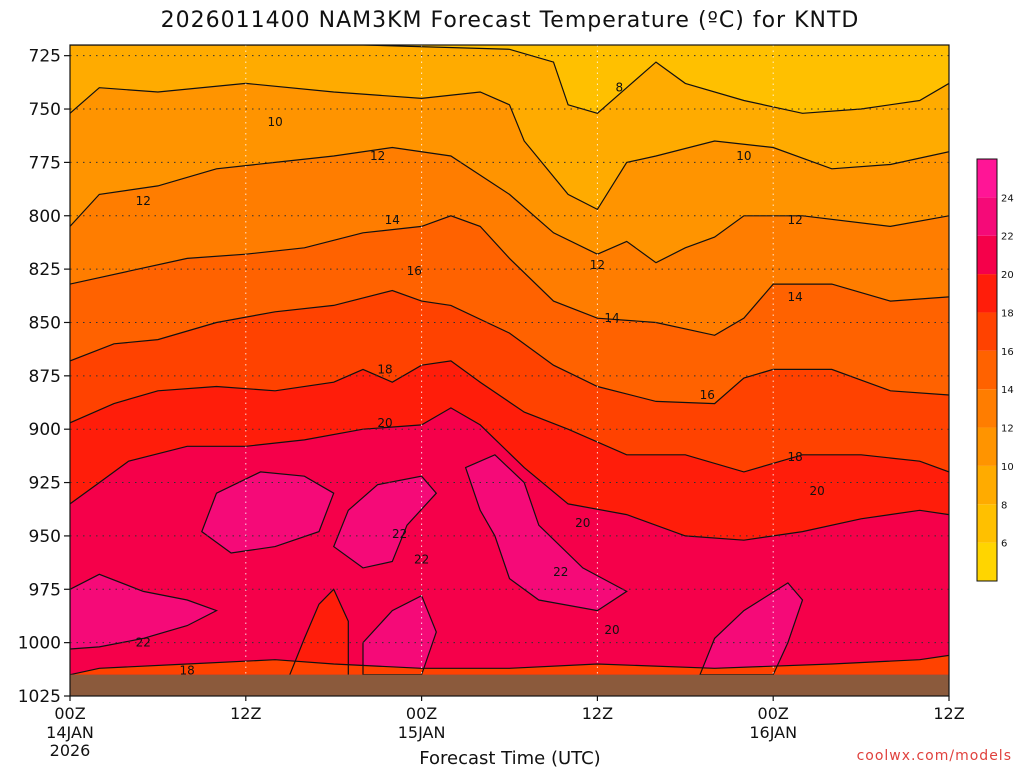 The width and height of the screenshot is (1024, 768). Describe the element at coordinates (509, 758) in the screenshot. I see `x-axis-label: Forecast Time (UTC)` at that location.